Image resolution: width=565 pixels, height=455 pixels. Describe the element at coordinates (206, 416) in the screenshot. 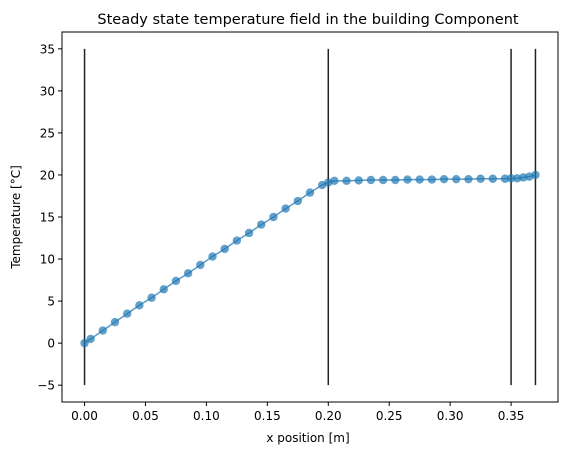

I see `x-tick-label: 0.10` at that location.